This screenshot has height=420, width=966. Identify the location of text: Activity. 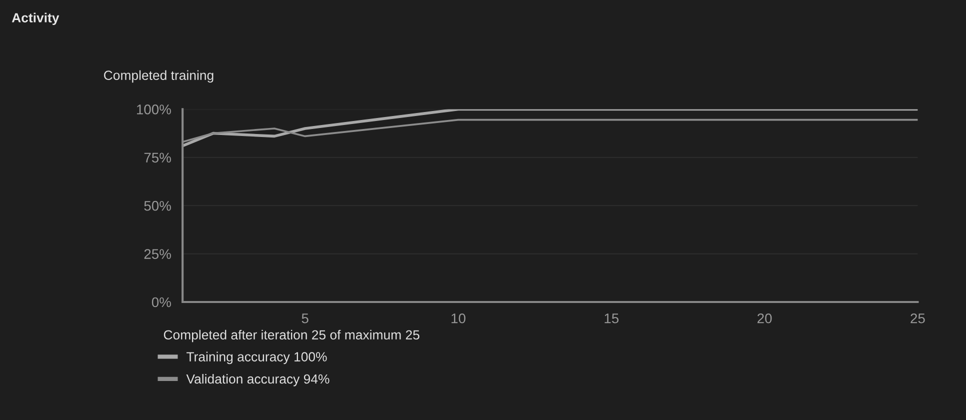
(36, 19).